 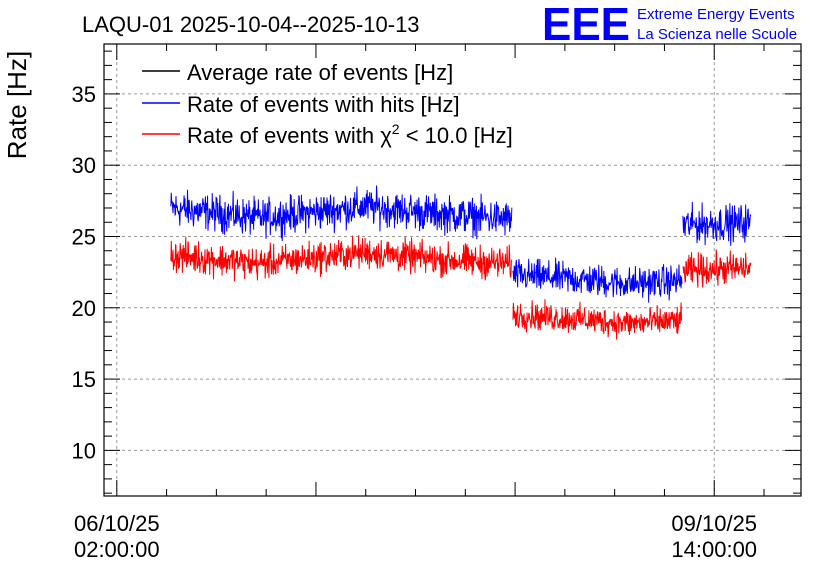 What do you see at coordinates (84, 94) in the screenshot?
I see `y-tick-label: 35` at bounding box center [84, 94].